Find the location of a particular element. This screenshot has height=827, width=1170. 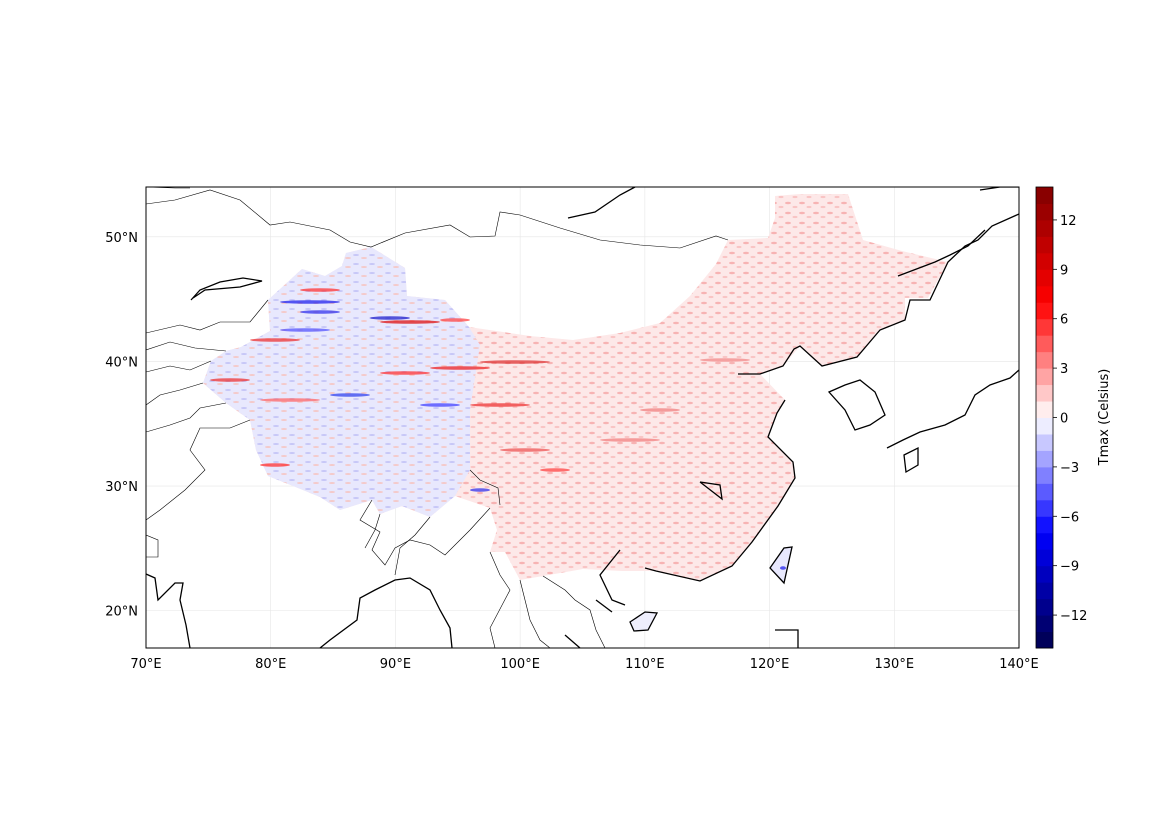

colorbar-ticks: 12 9 6 3 0 −3 −6 −9 −12 is located at coordinates (1070, 419).